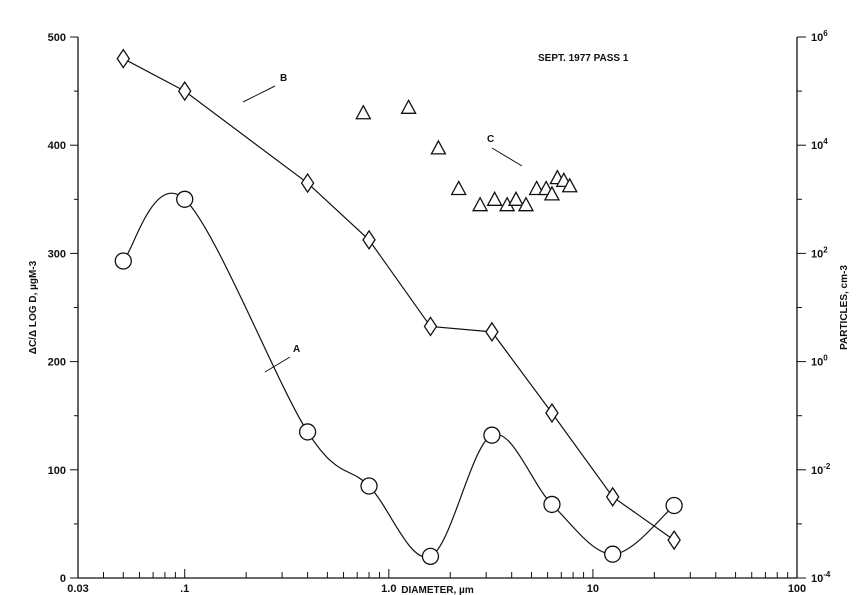 This screenshot has height=595, width=858. I want to click on series-label-a: A, so click(296, 349).